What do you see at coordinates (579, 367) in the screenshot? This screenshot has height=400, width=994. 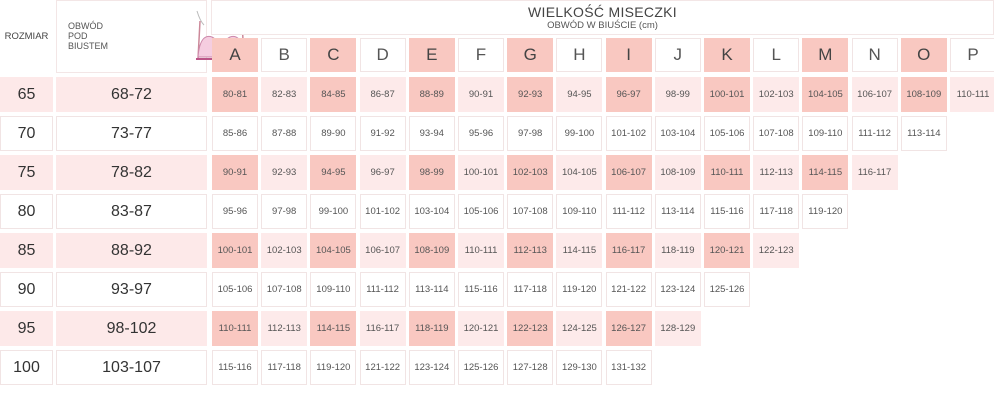 I see `bust-range-cell: 129-130` at bounding box center [579, 367].